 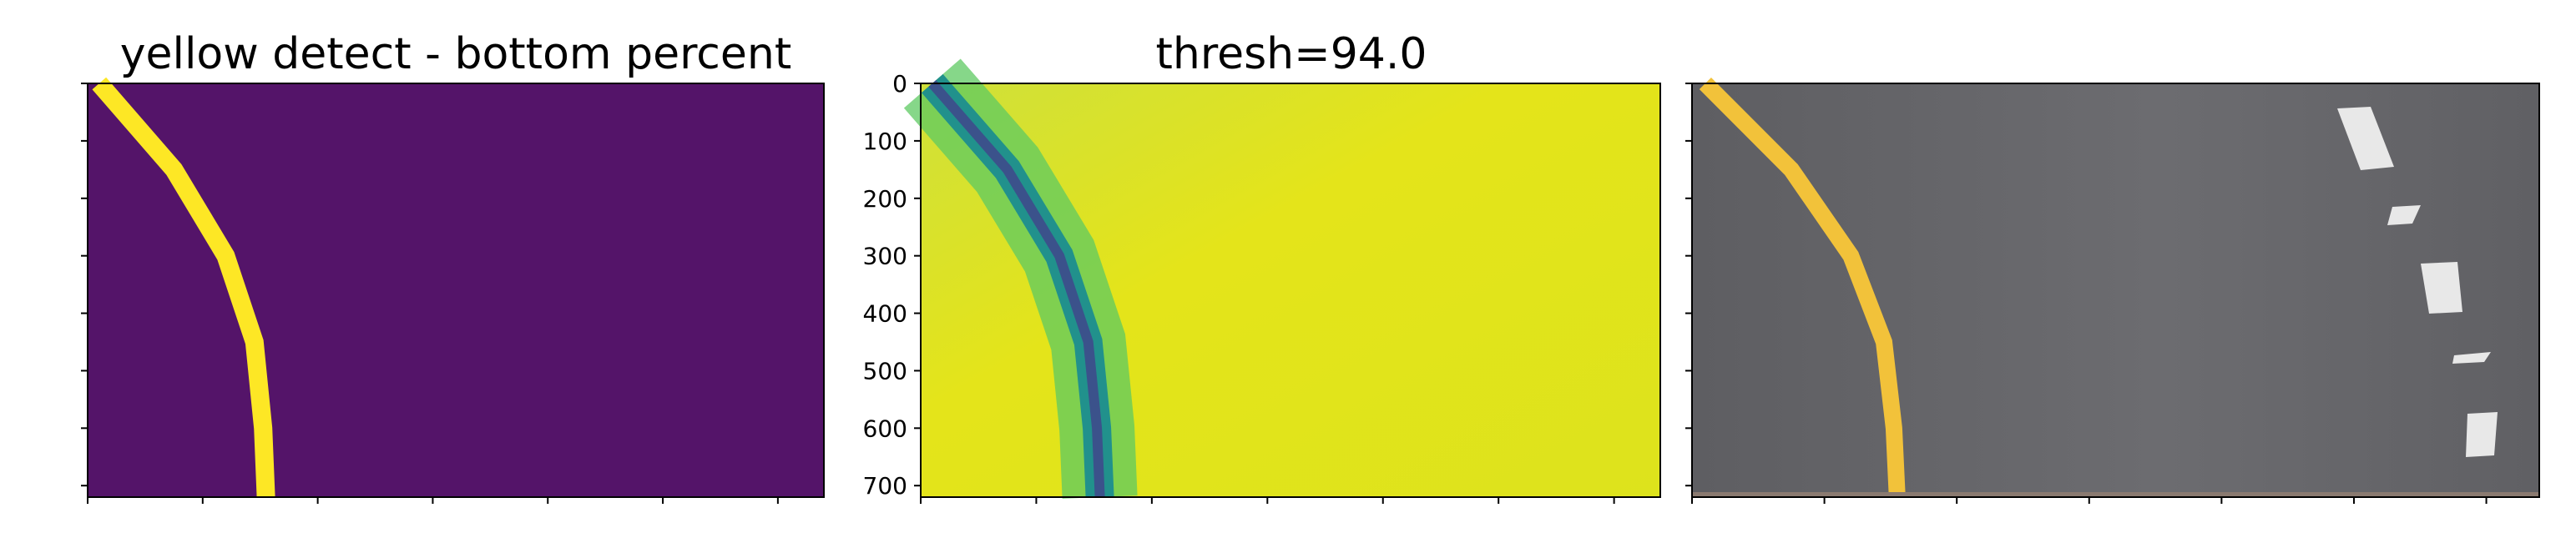 I want to click on y-tick-label: 700, so click(x=885, y=486).